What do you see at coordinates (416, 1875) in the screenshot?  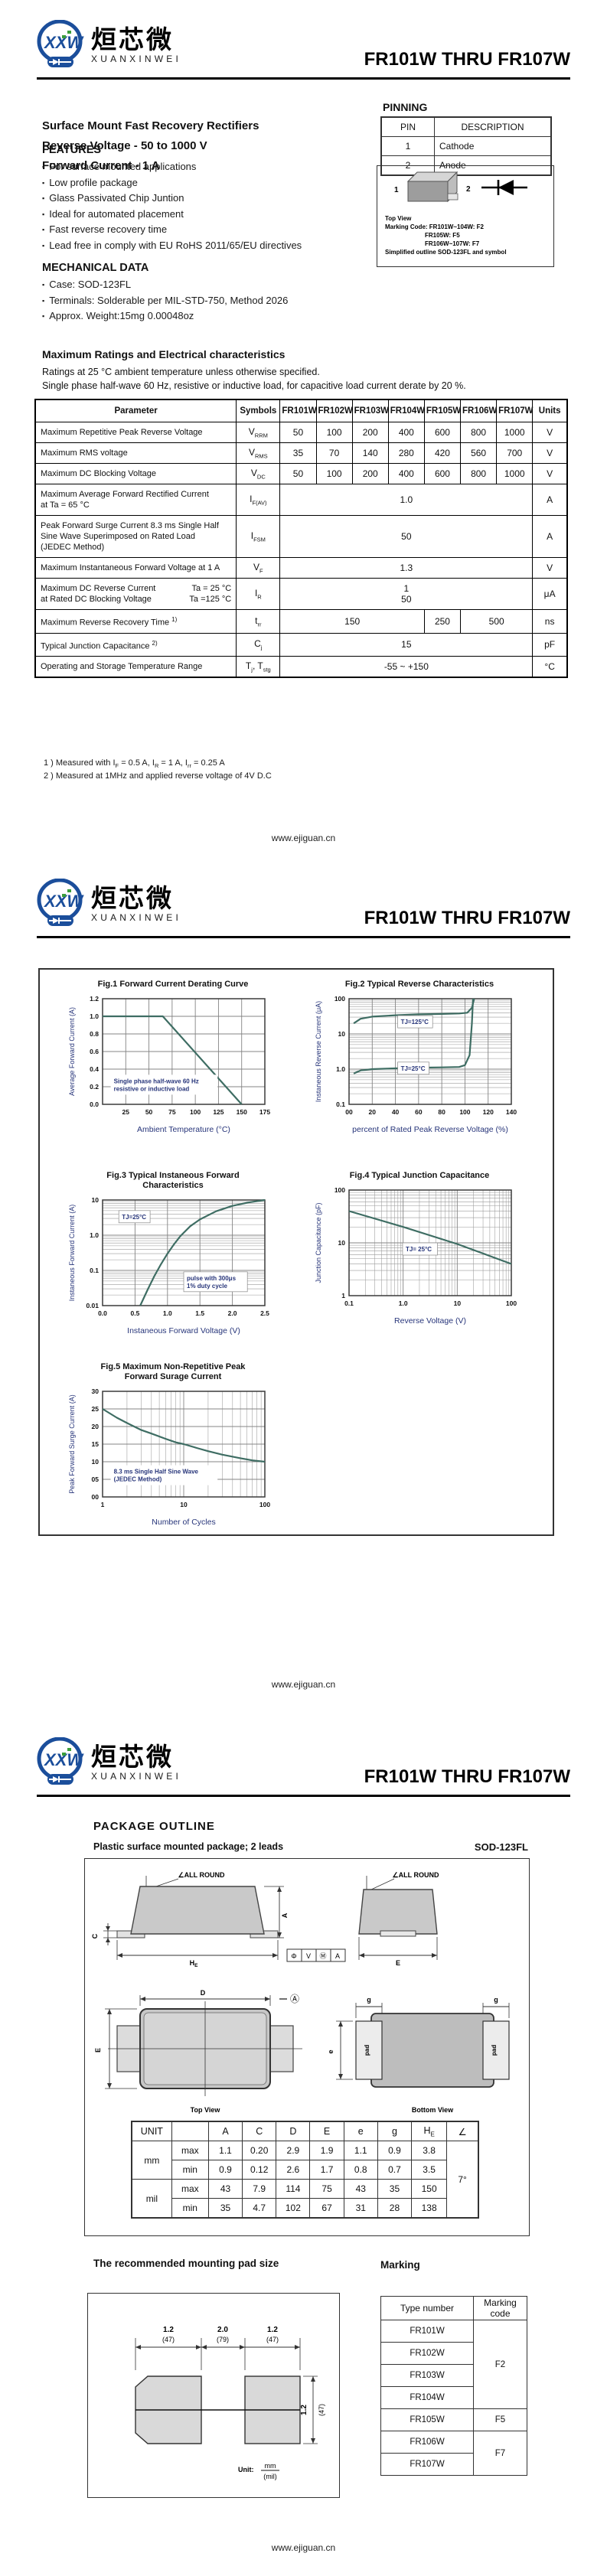 I see `all-round-label: ∠ALL ROUND` at bounding box center [416, 1875].